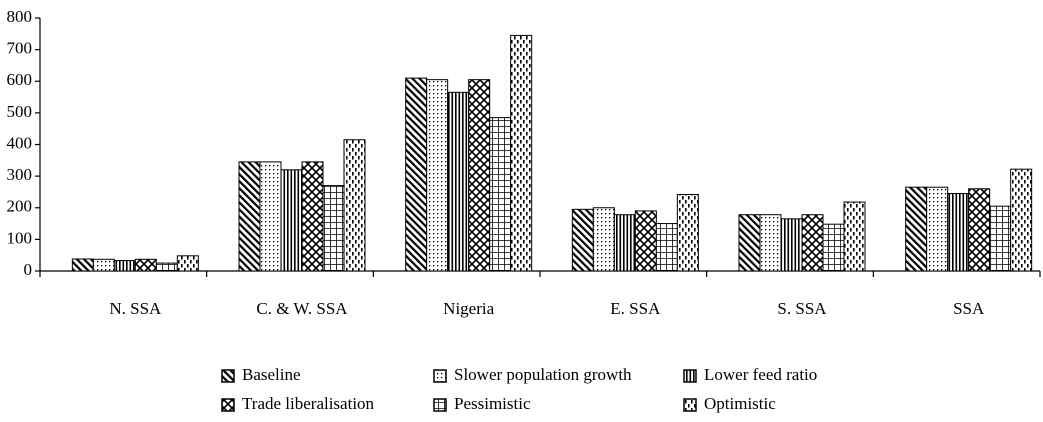 This screenshot has width=1043, height=422. What do you see at coordinates (635, 308) in the screenshot?
I see `x-tick-label: E. SSA` at bounding box center [635, 308].